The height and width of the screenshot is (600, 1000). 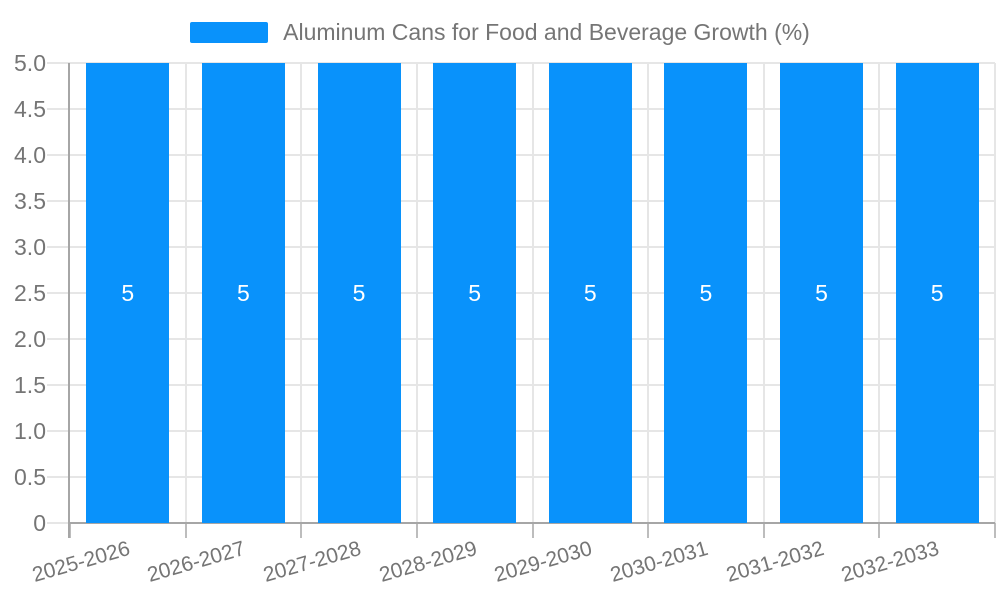 What do you see at coordinates (30, 293) in the screenshot?
I see `y-tick-label: 2.5` at bounding box center [30, 293].